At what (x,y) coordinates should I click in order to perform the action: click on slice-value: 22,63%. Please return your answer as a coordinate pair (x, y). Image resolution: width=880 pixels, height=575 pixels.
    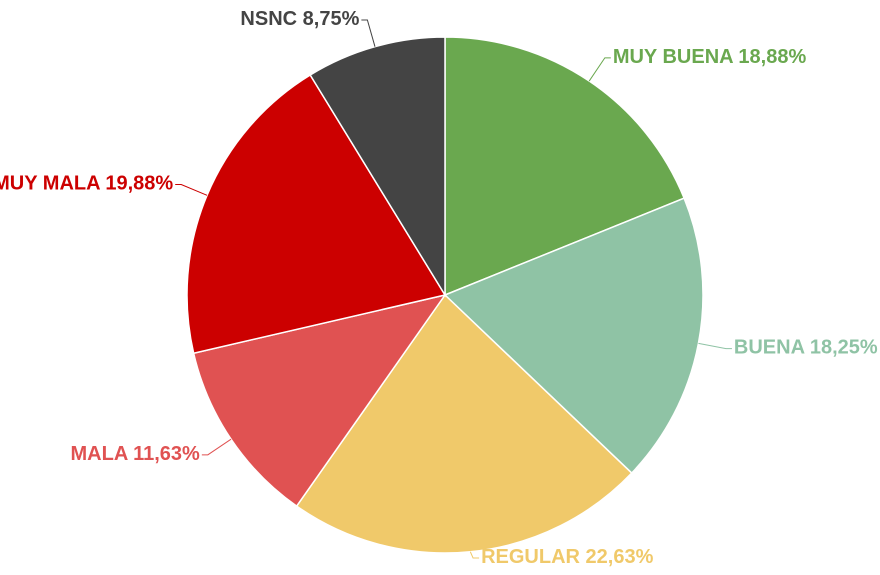
    Looking at the image, I should click on (620, 557).